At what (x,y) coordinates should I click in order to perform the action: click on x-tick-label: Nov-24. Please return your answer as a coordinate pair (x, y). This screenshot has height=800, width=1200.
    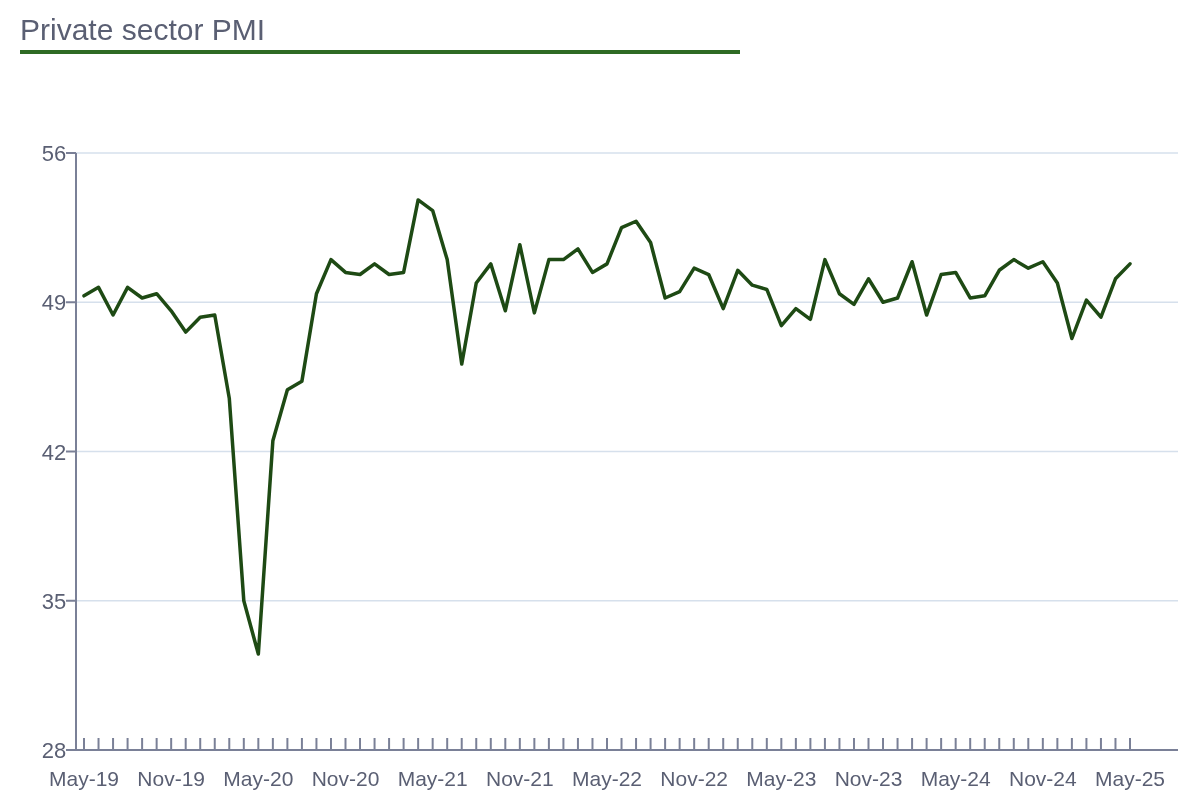
    Looking at the image, I should click on (1042, 778).